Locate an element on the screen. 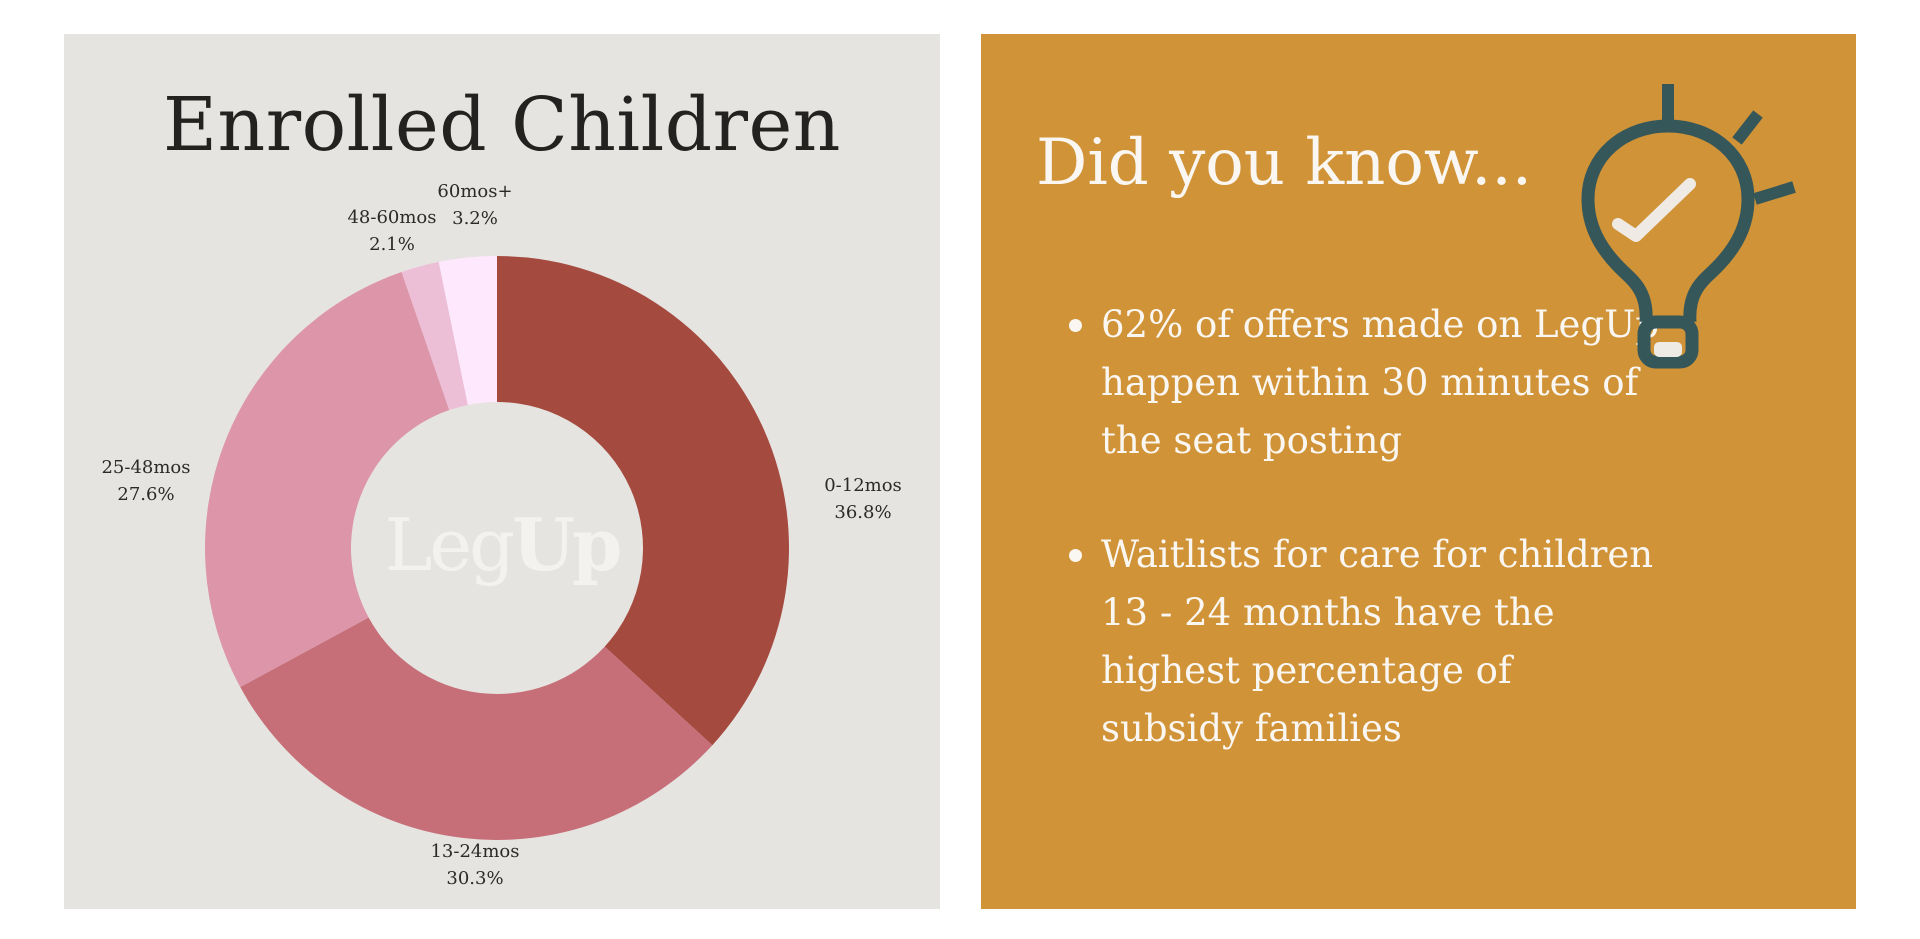  slice-category-label: 60mos+ is located at coordinates (475, 191).